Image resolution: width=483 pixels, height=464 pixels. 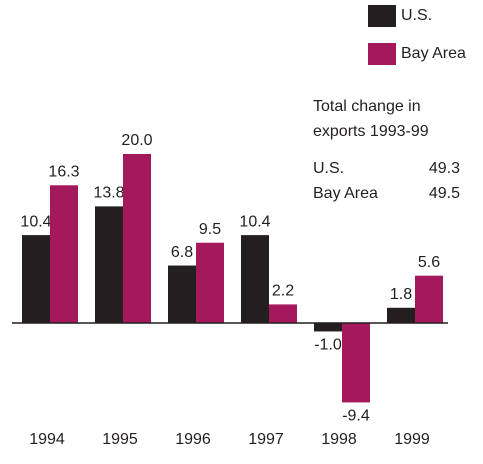 I want to click on value-label: 13.8, so click(x=108, y=193).